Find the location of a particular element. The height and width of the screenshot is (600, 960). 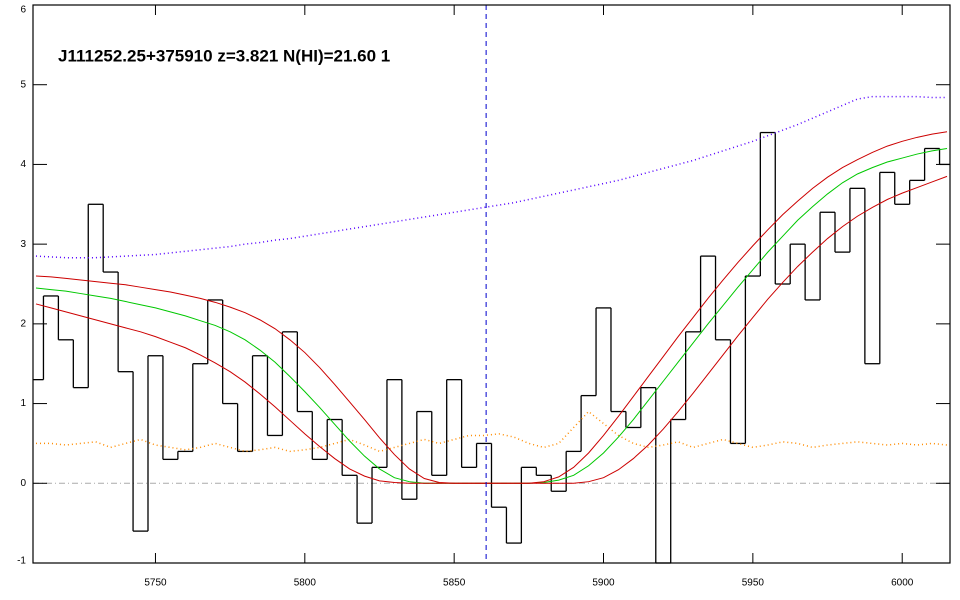

y-tick-label: -1 is located at coordinates (21, 561).